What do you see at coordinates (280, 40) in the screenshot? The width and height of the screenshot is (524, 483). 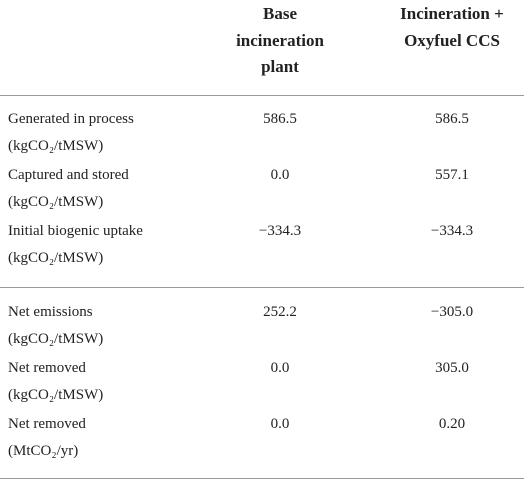 I see `column-header: incineration` at bounding box center [280, 40].